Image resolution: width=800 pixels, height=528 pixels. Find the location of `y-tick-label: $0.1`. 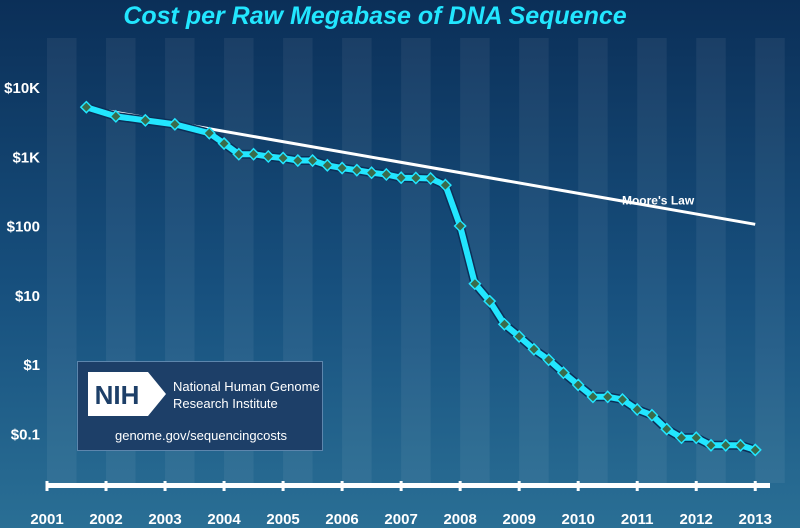

y-tick-label: $0.1 is located at coordinates (25, 435).